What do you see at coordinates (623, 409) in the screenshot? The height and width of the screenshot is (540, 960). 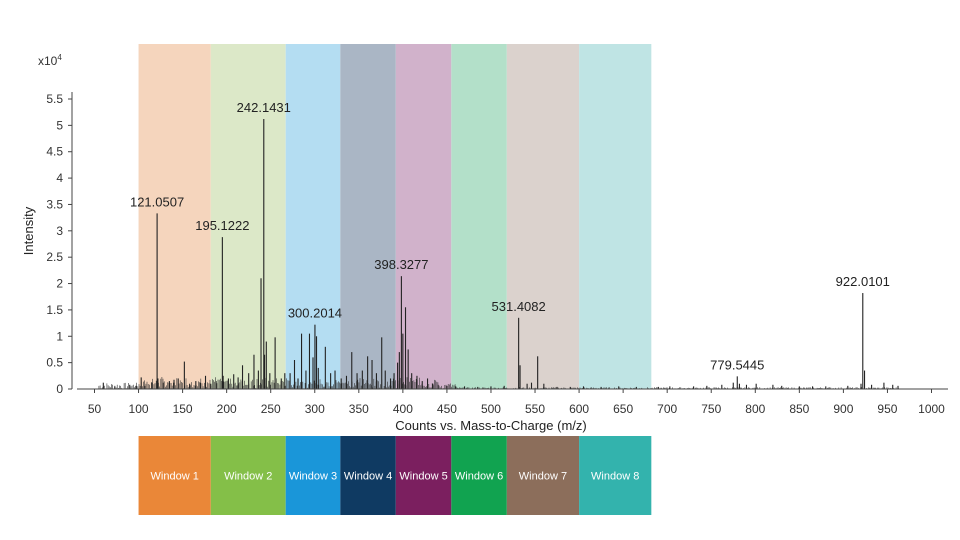 I see `x-tick-label: 650` at bounding box center [623, 409].